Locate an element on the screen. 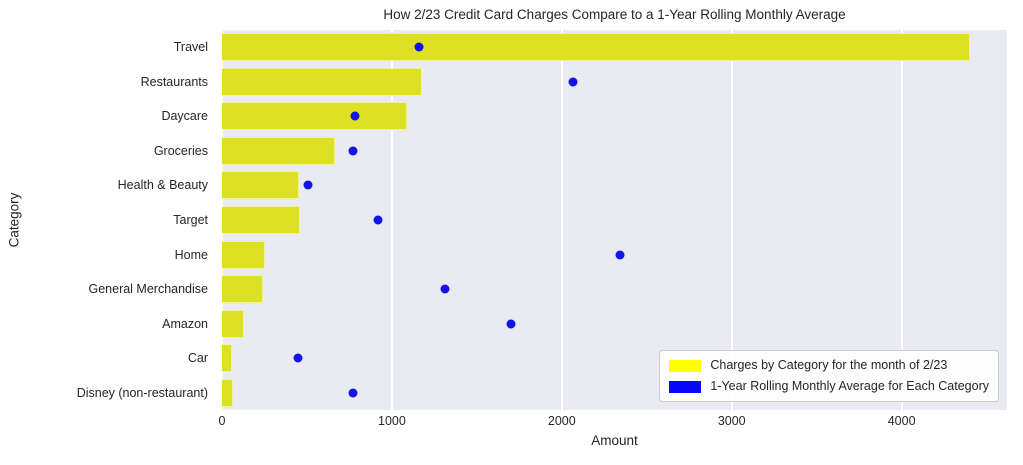 The image size is (1023, 465). y-tick-label: Groceries is located at coordinates (180, 150).